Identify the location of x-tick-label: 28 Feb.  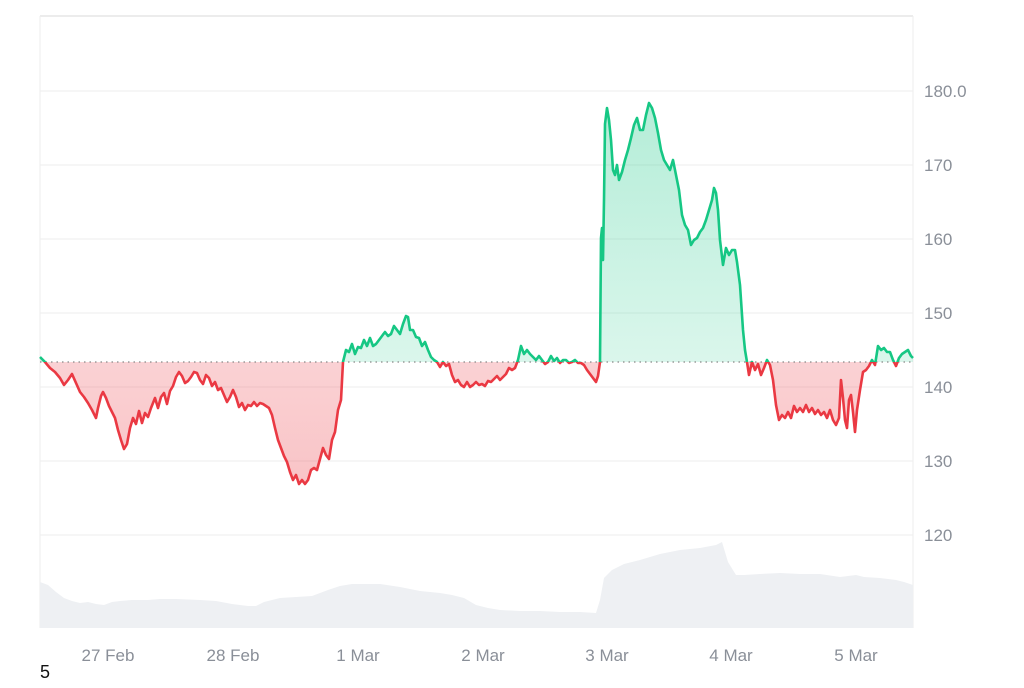
(233, 655).